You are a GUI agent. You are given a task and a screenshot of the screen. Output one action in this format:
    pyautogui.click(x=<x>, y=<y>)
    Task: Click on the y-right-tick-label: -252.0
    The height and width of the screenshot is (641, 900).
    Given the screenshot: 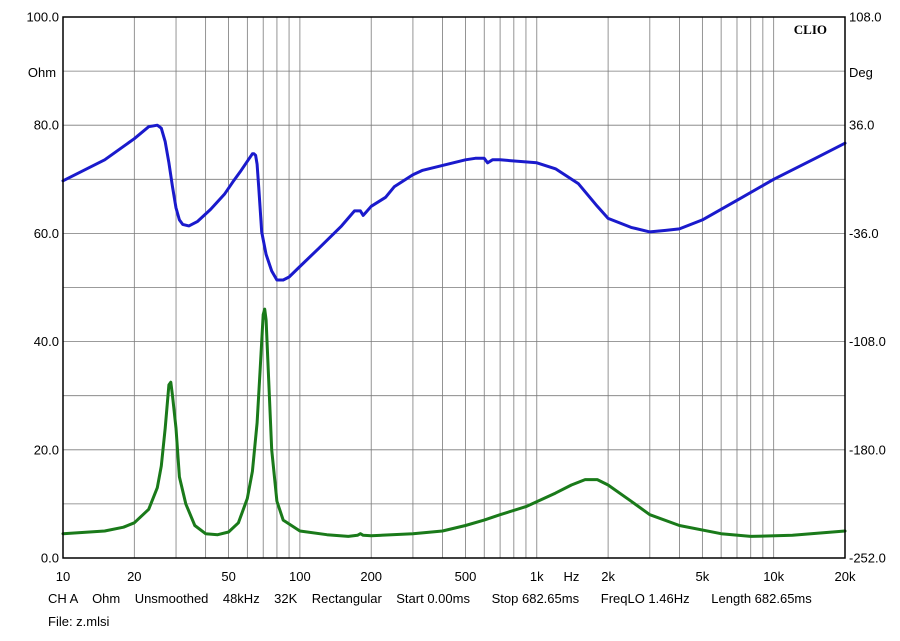 What is the action you would take?
    pyautogui.click(x=867, y=558)
    